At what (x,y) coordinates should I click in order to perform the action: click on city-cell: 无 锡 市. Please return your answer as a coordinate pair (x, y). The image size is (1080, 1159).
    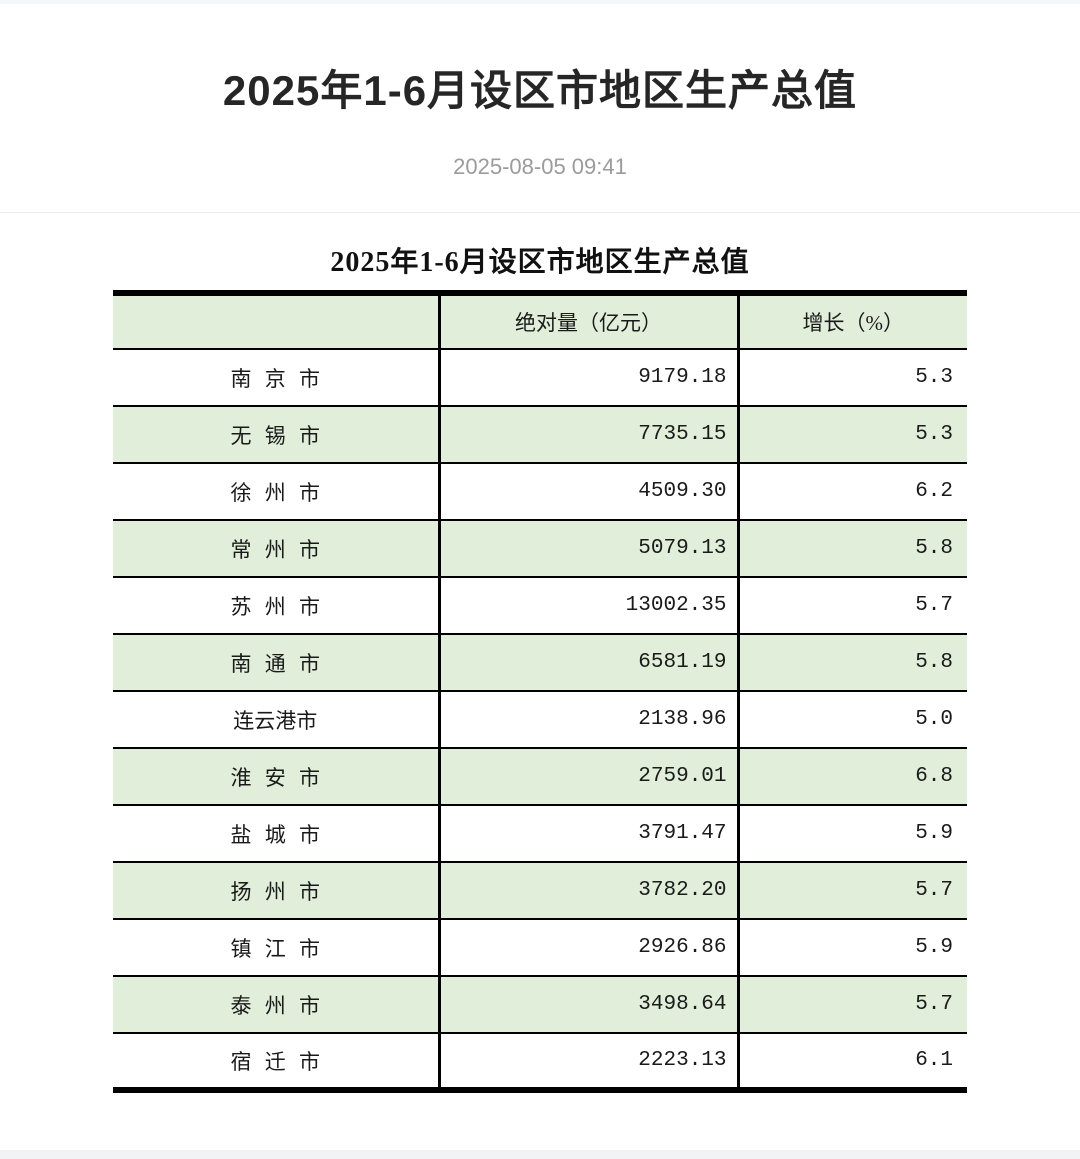
    Looking at the image, I should click on (277, 435).